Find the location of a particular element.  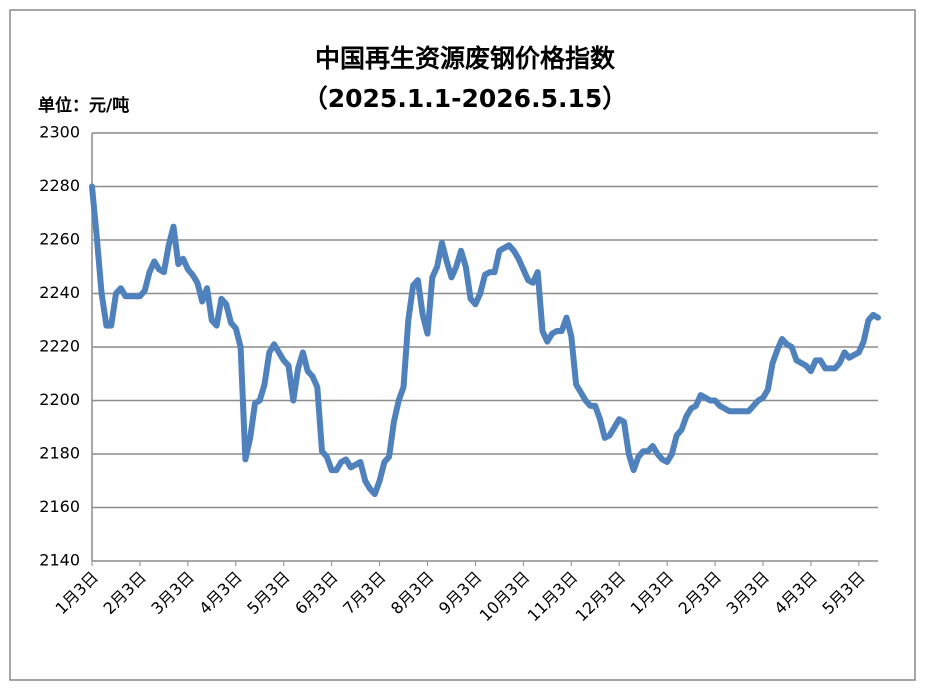

y-tick-label: 2220 is located at coordinates (59, 346).